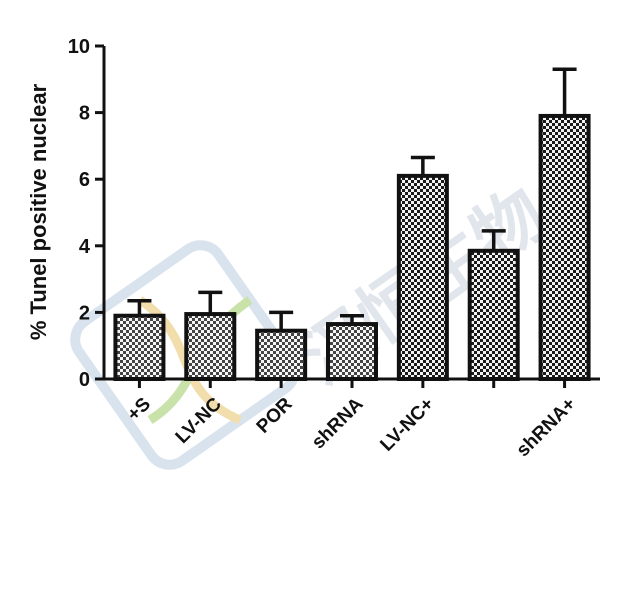 This screenshot has width=620, height=600. What do you see at coordinates (79, 47) in the screenshot?
I see `y-tick-label: 10` at bounding box center [79, 47].